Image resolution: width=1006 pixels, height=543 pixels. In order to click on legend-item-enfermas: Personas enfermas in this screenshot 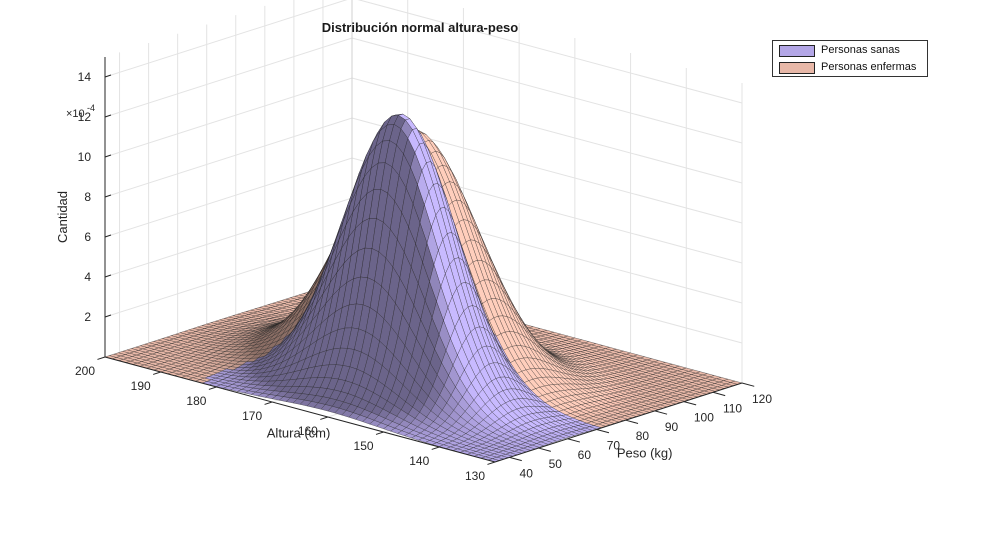, I will do `click(851, 68)`.